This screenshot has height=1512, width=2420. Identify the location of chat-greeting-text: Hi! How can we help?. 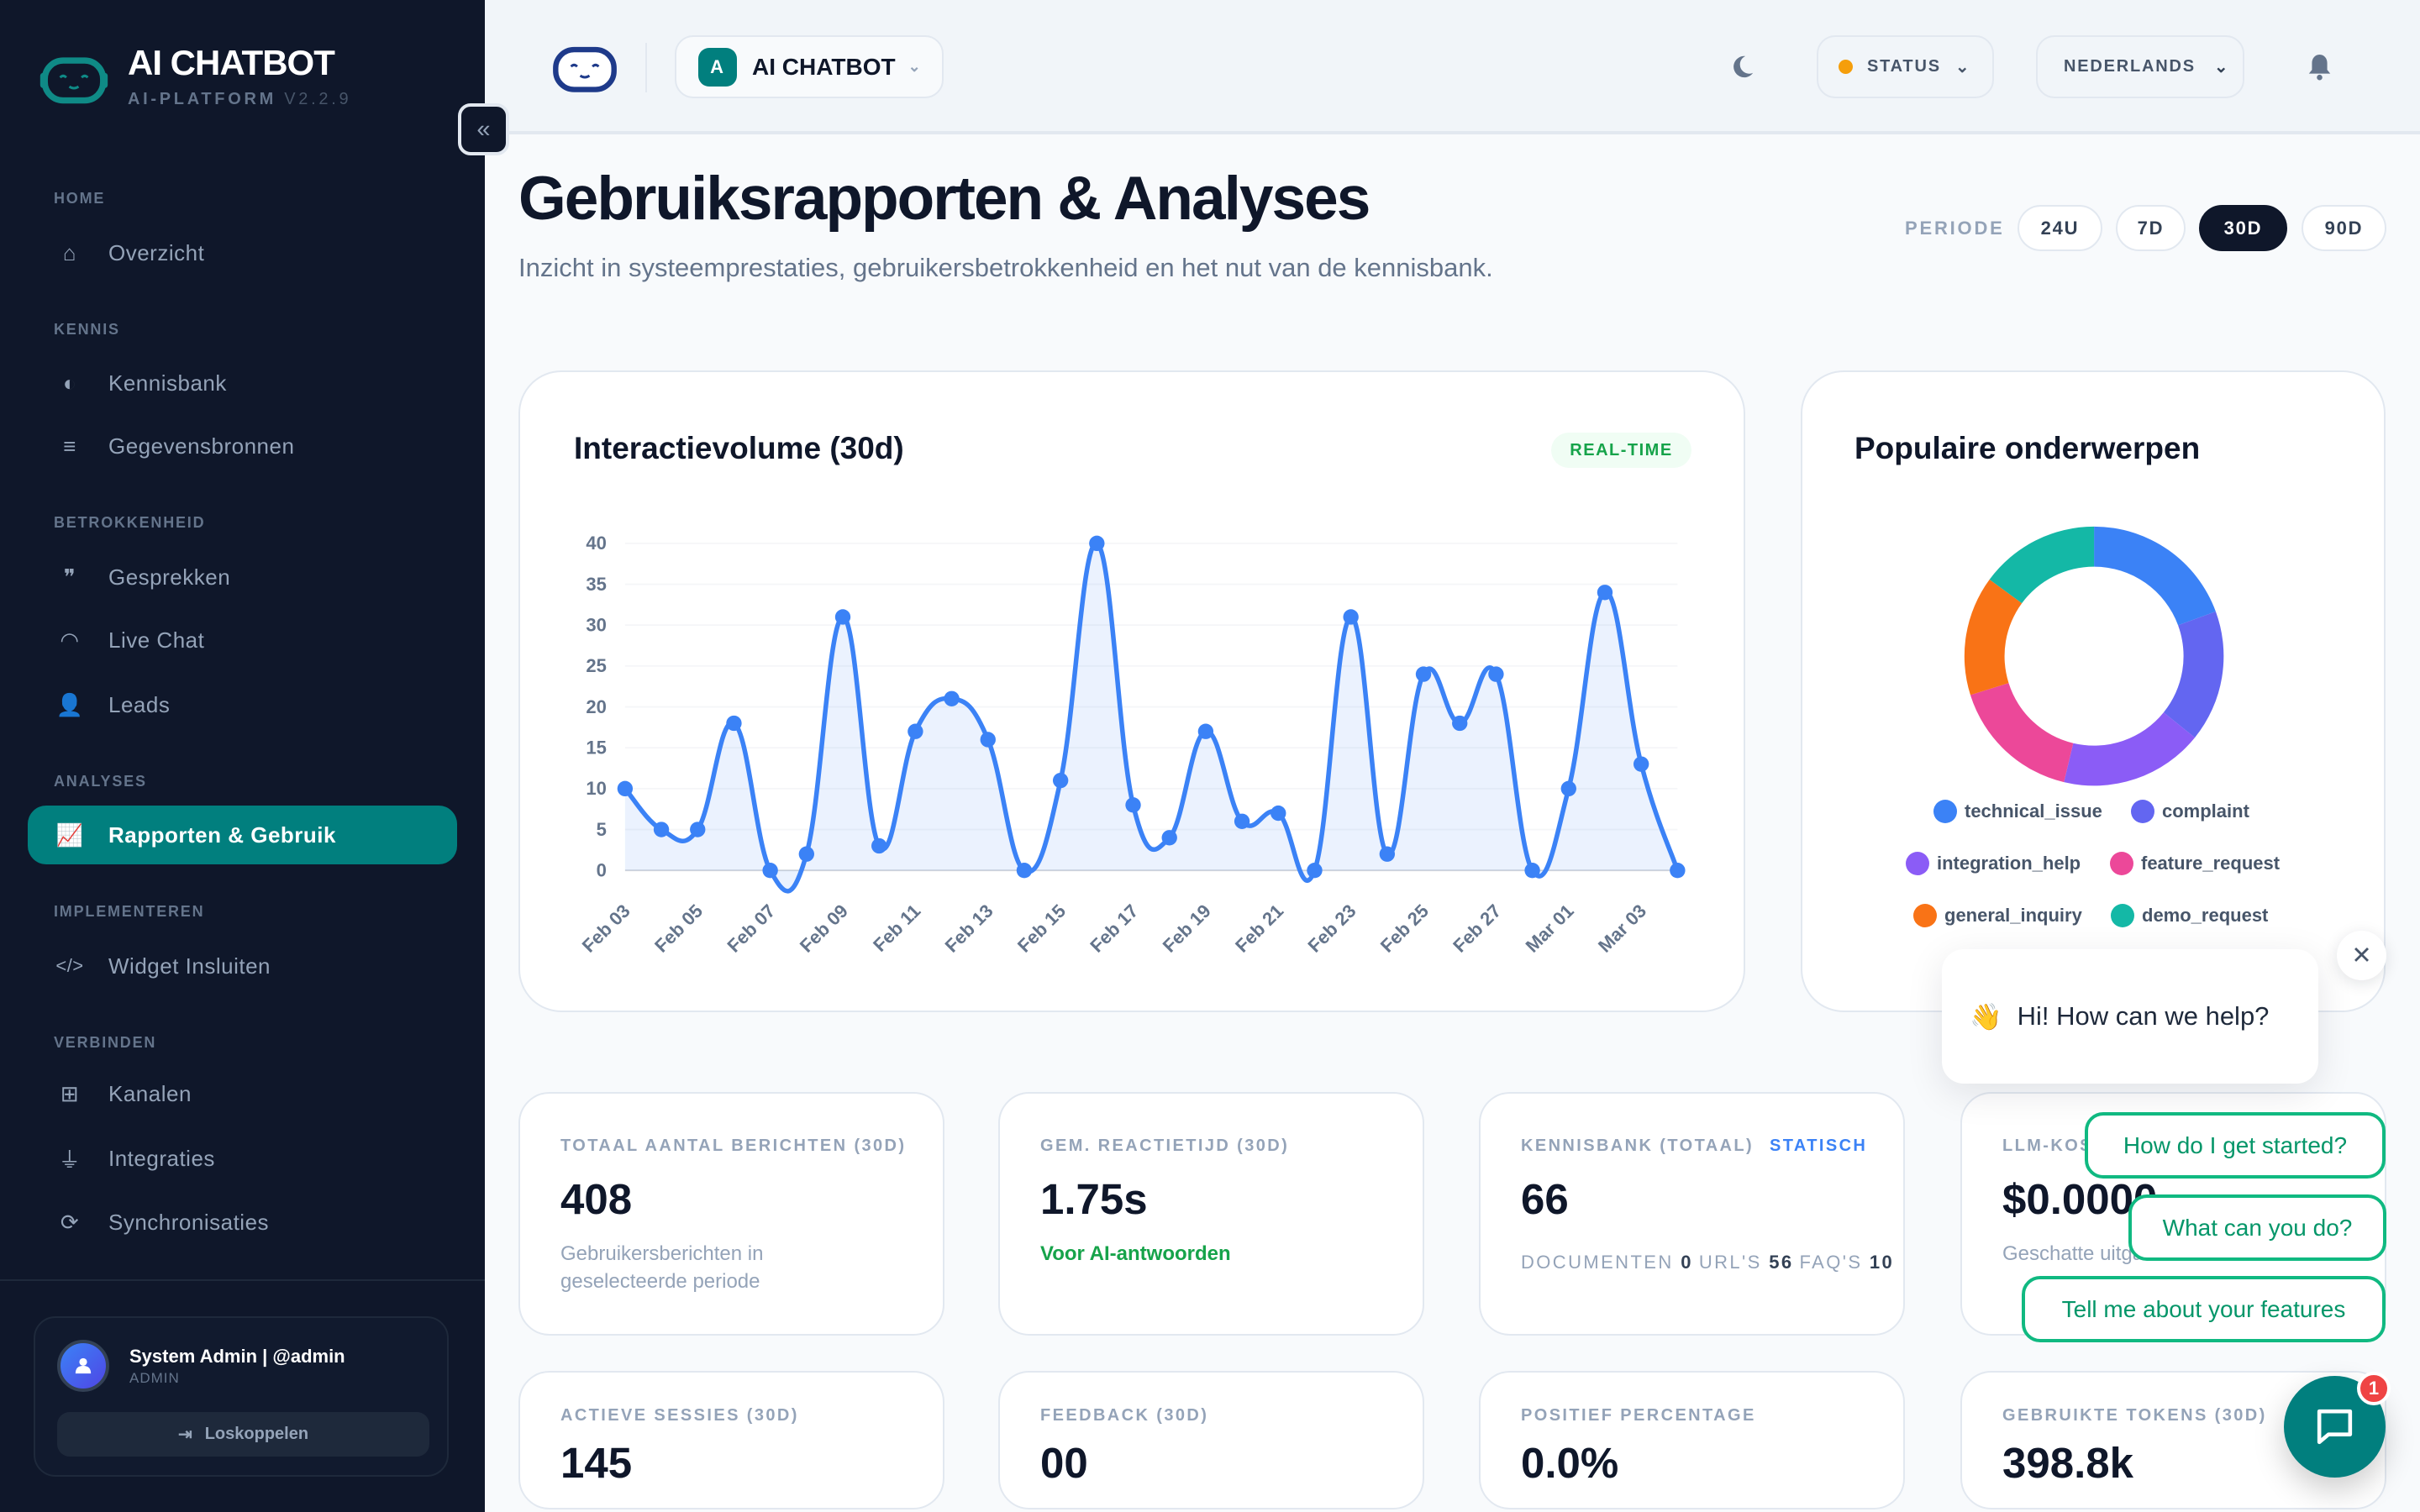
(2144, 1016).